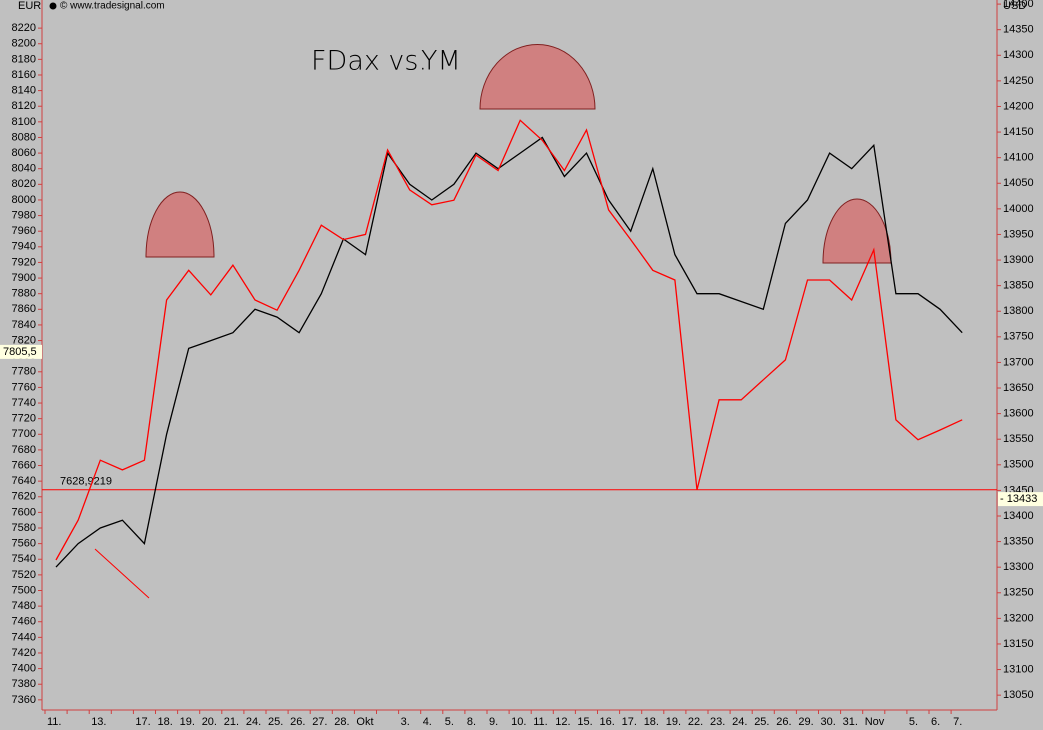  What do you see at coordinates (1018, 158) in the screenshot?
I see `y2-tick-label: 14100` at bounding box center [1018, 158].